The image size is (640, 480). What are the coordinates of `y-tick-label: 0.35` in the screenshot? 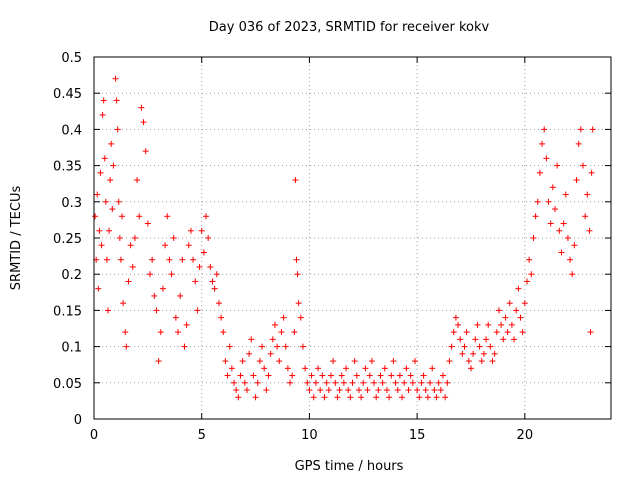 It's located at (67, 167).